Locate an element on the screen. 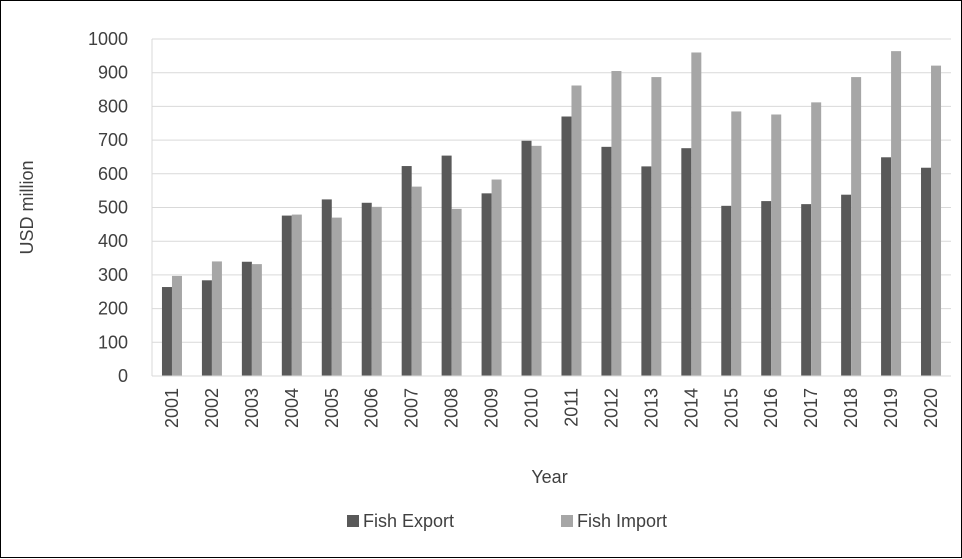  y-tick-labels: 0 100 200 300 400 500 600 700 800 900 1000 is located at coordinates (108, 207).